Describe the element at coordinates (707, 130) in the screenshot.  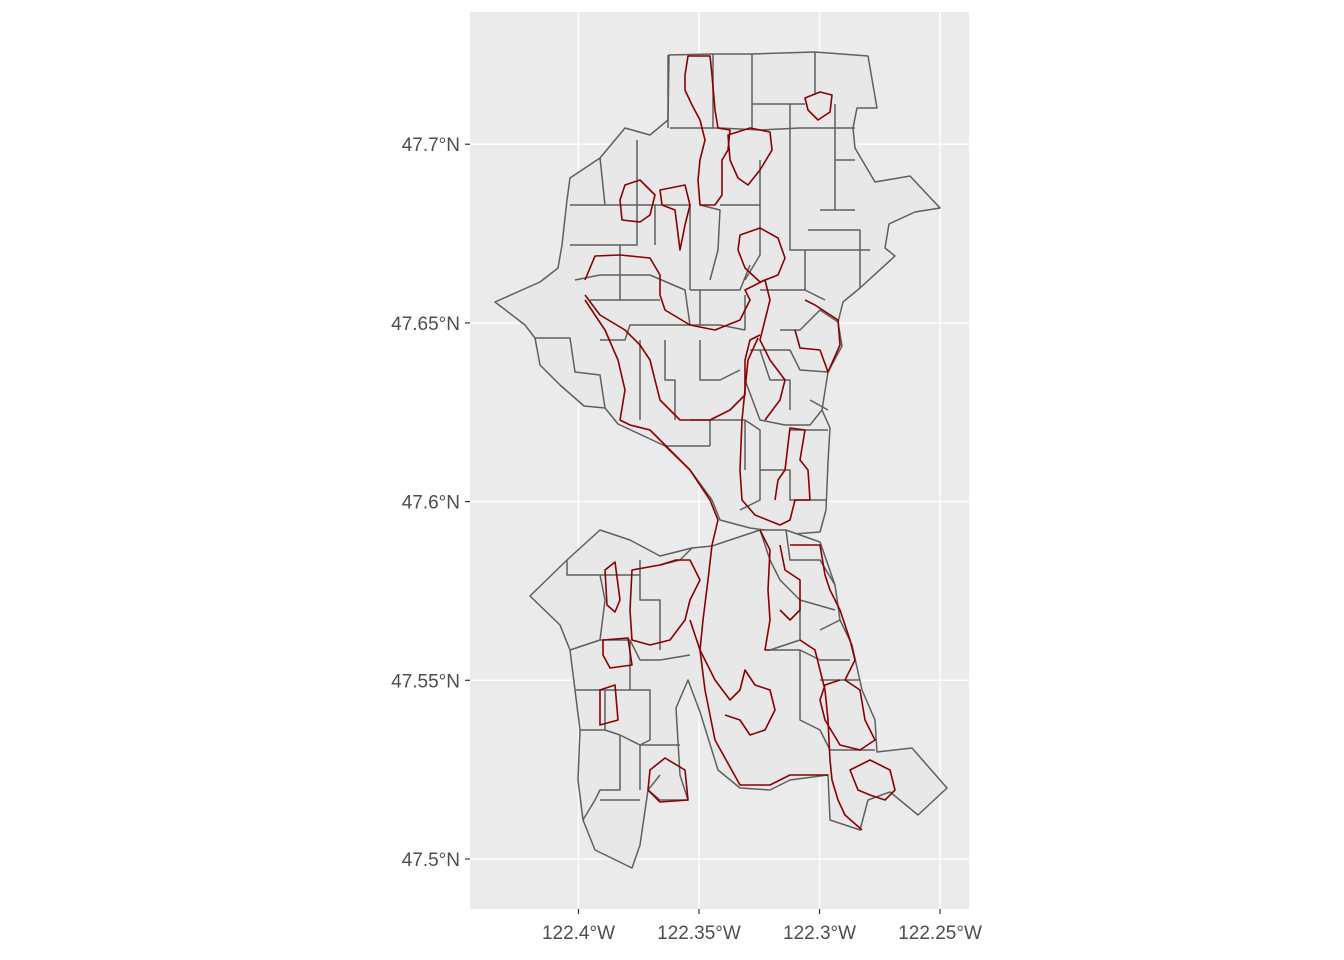
I see `highlight-north-strip` at that location.